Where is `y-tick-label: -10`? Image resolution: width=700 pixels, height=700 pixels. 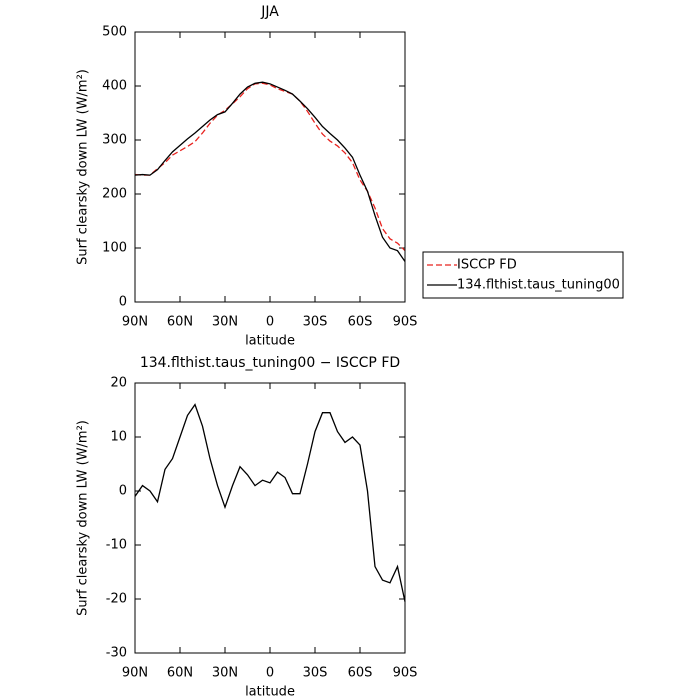
y-tick-label: -10 is located at coordinates (116, 545).